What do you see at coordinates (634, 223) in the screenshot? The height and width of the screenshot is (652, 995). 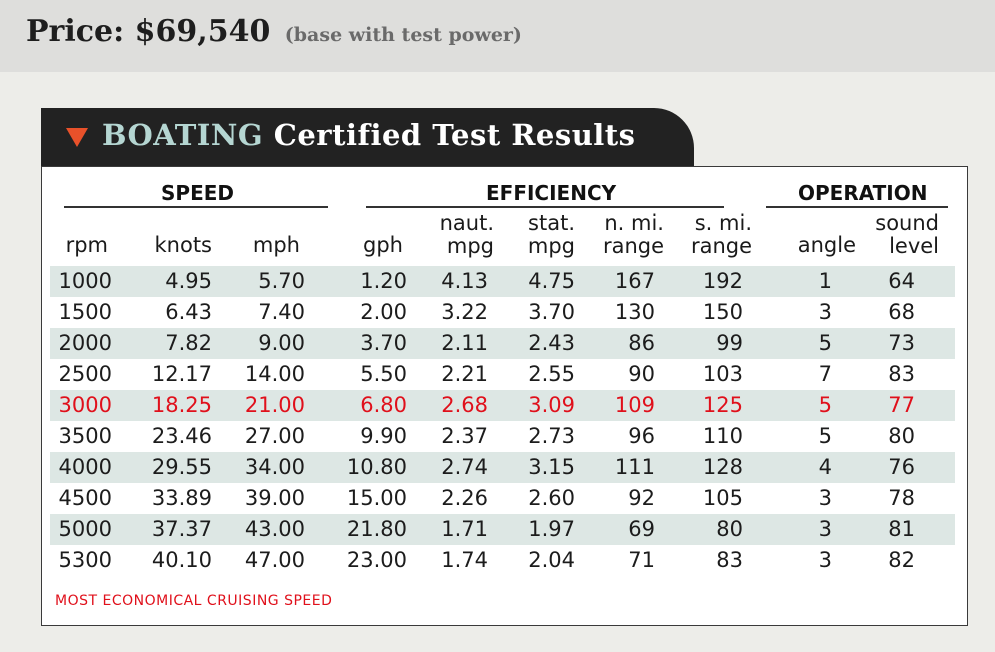 I see `column-header-line: n. mi.` at bounding box center [634, 223].